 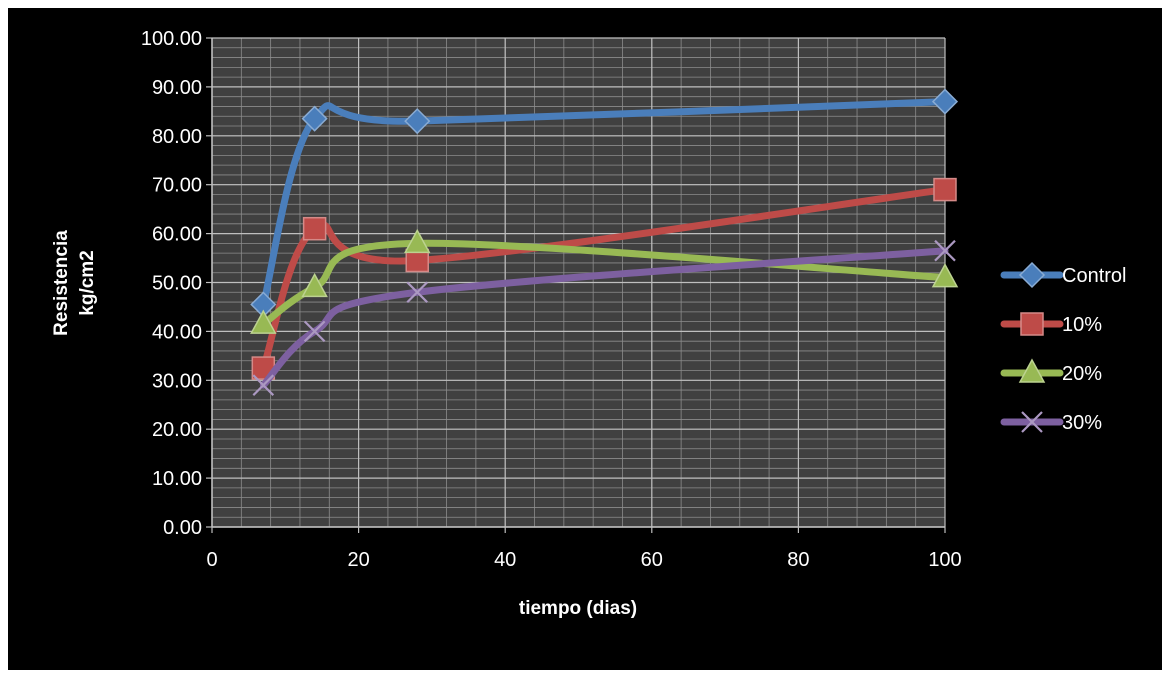 I want to click on y-tick-label: 50.00, so click(x=177, y=284).